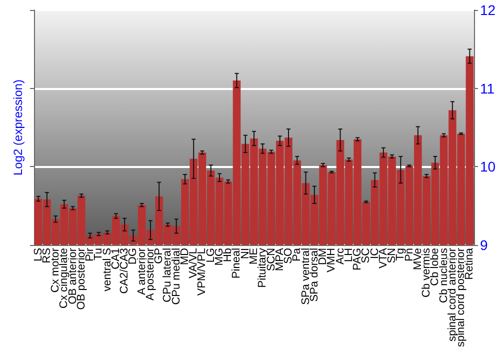 The image size is (500, 350). I want to click on y-tick-label: 10, so click(488, 166).